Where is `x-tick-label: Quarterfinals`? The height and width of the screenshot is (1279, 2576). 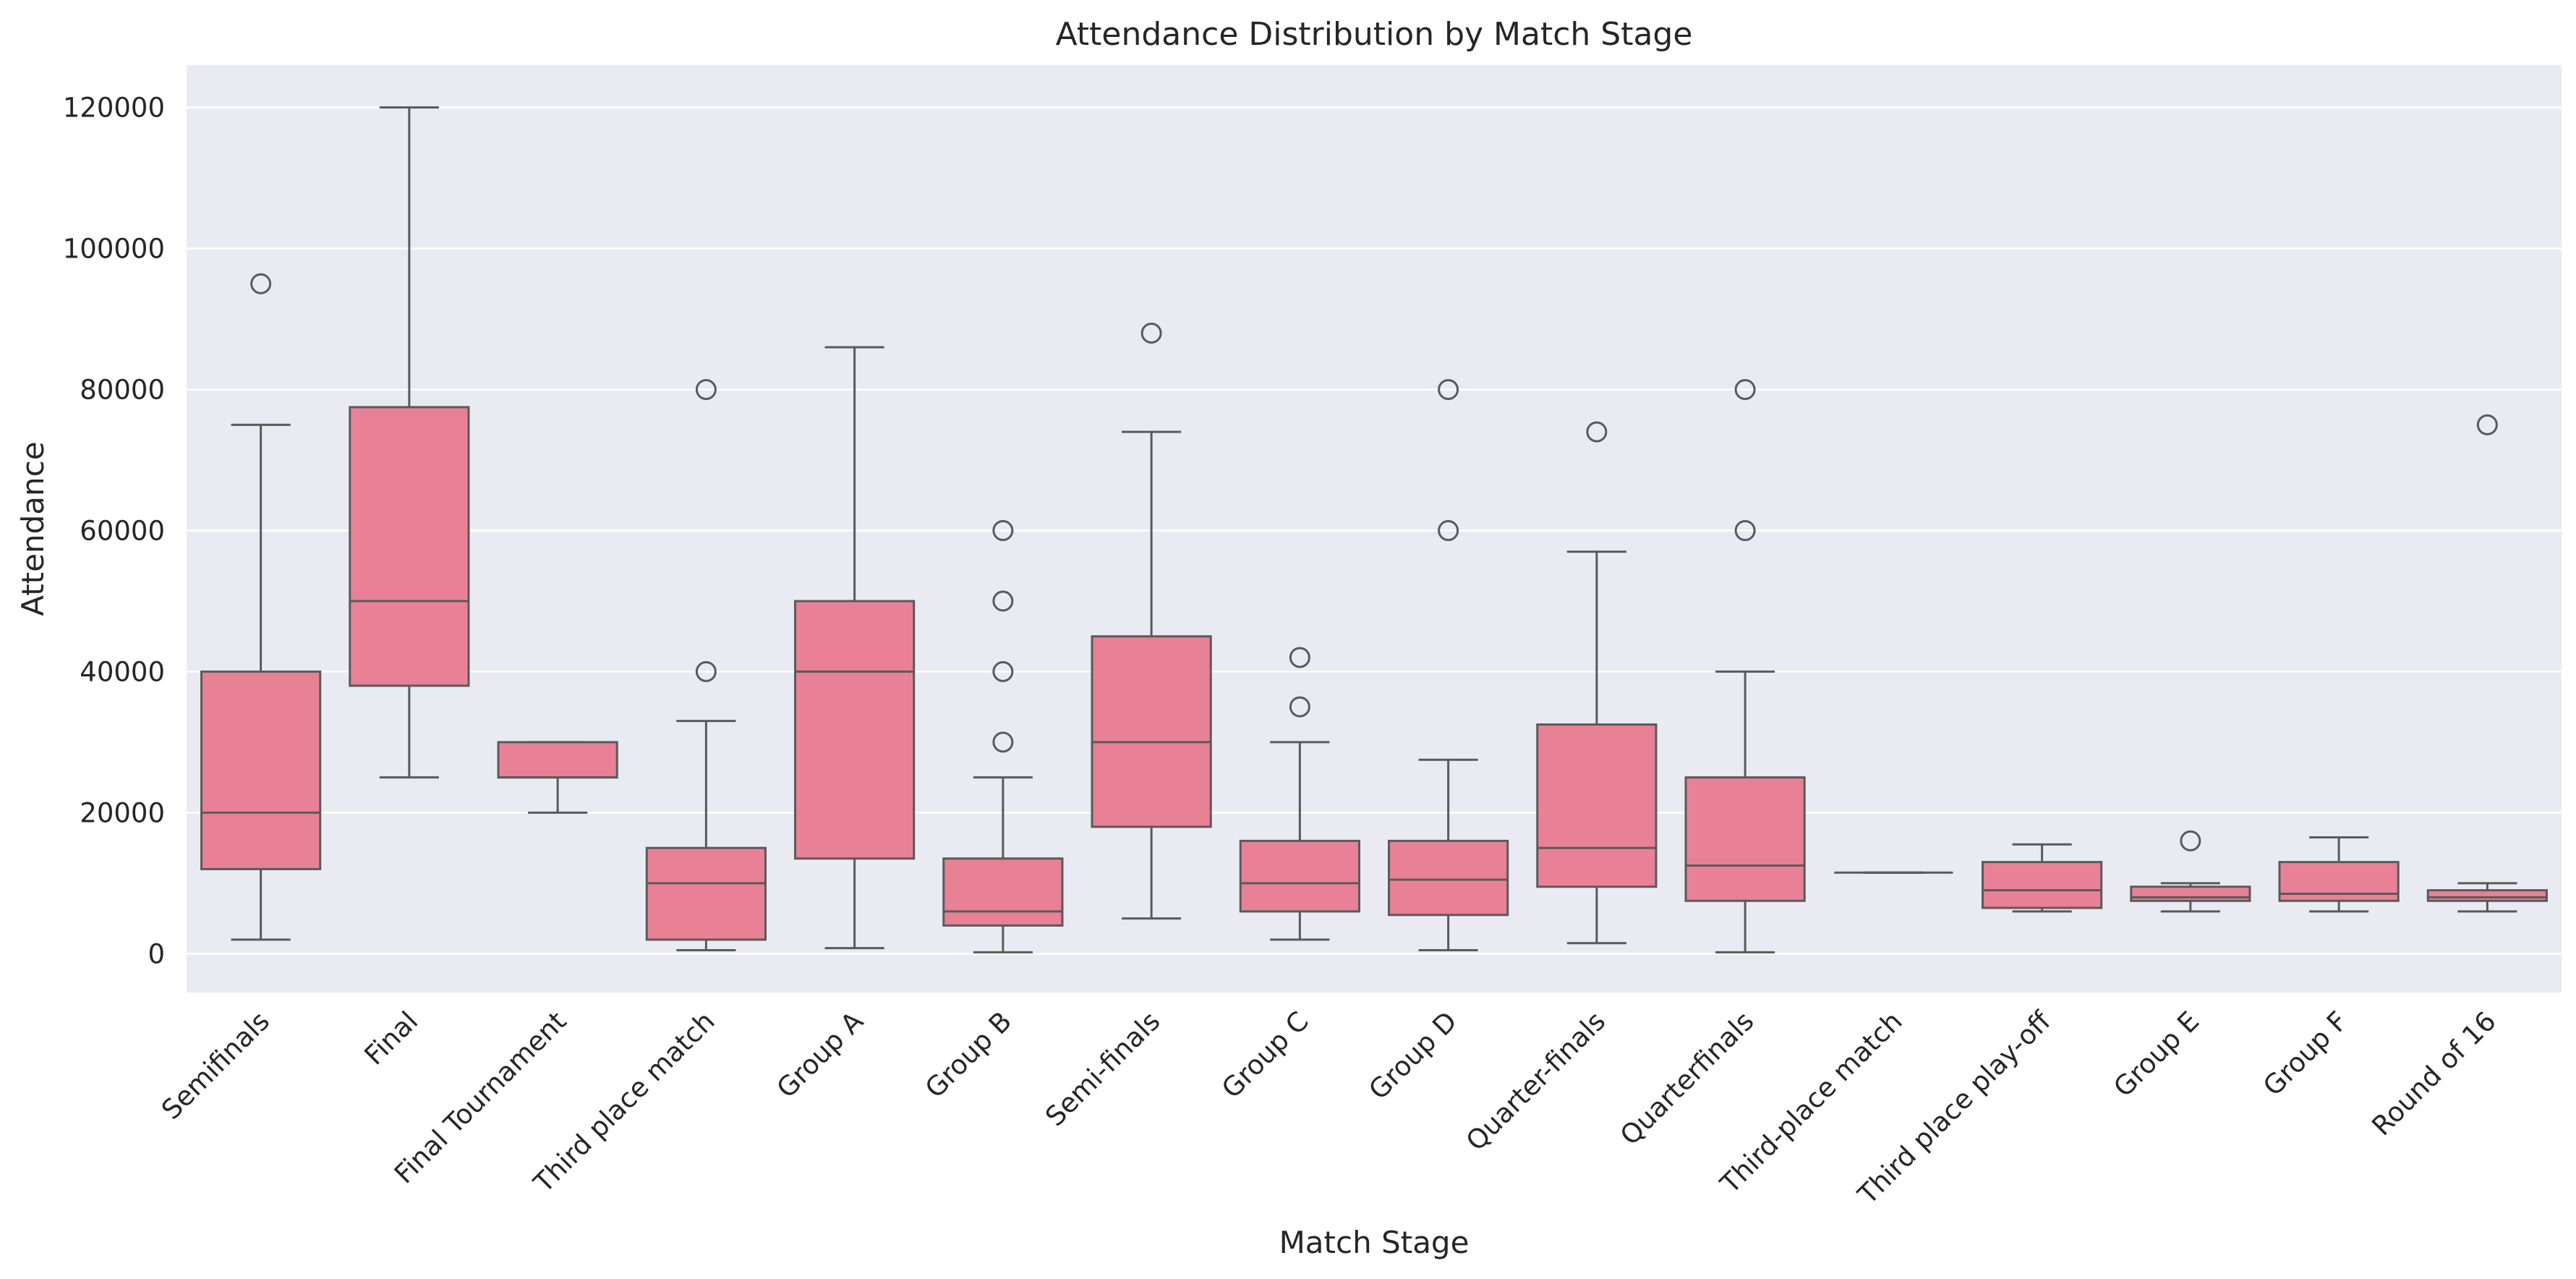
x-tick-label: Quarterfinals is located at coordinates (1687, 1078).